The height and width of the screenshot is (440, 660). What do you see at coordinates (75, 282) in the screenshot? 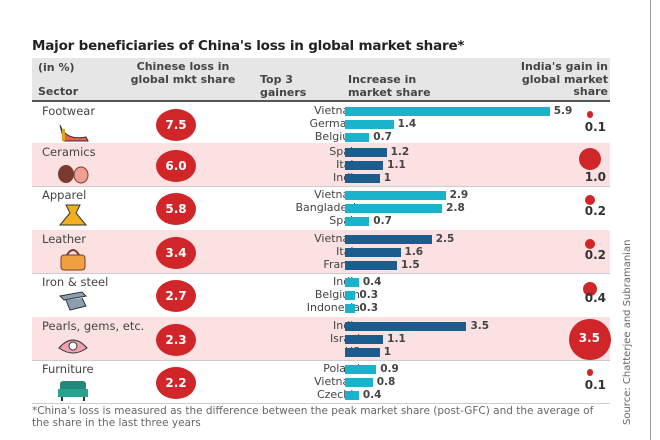
I see `sector-label: Iron & steel` at bounding box center [75, 282].